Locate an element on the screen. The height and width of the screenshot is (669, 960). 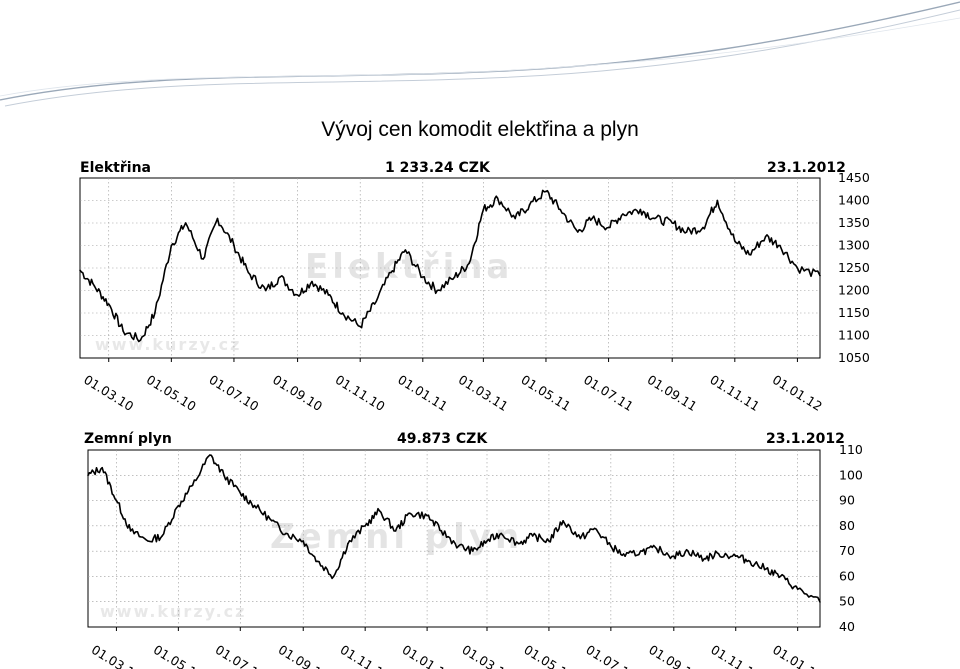
chart1-header-date: 23.1.2012 is located at coordinates (806, 168).